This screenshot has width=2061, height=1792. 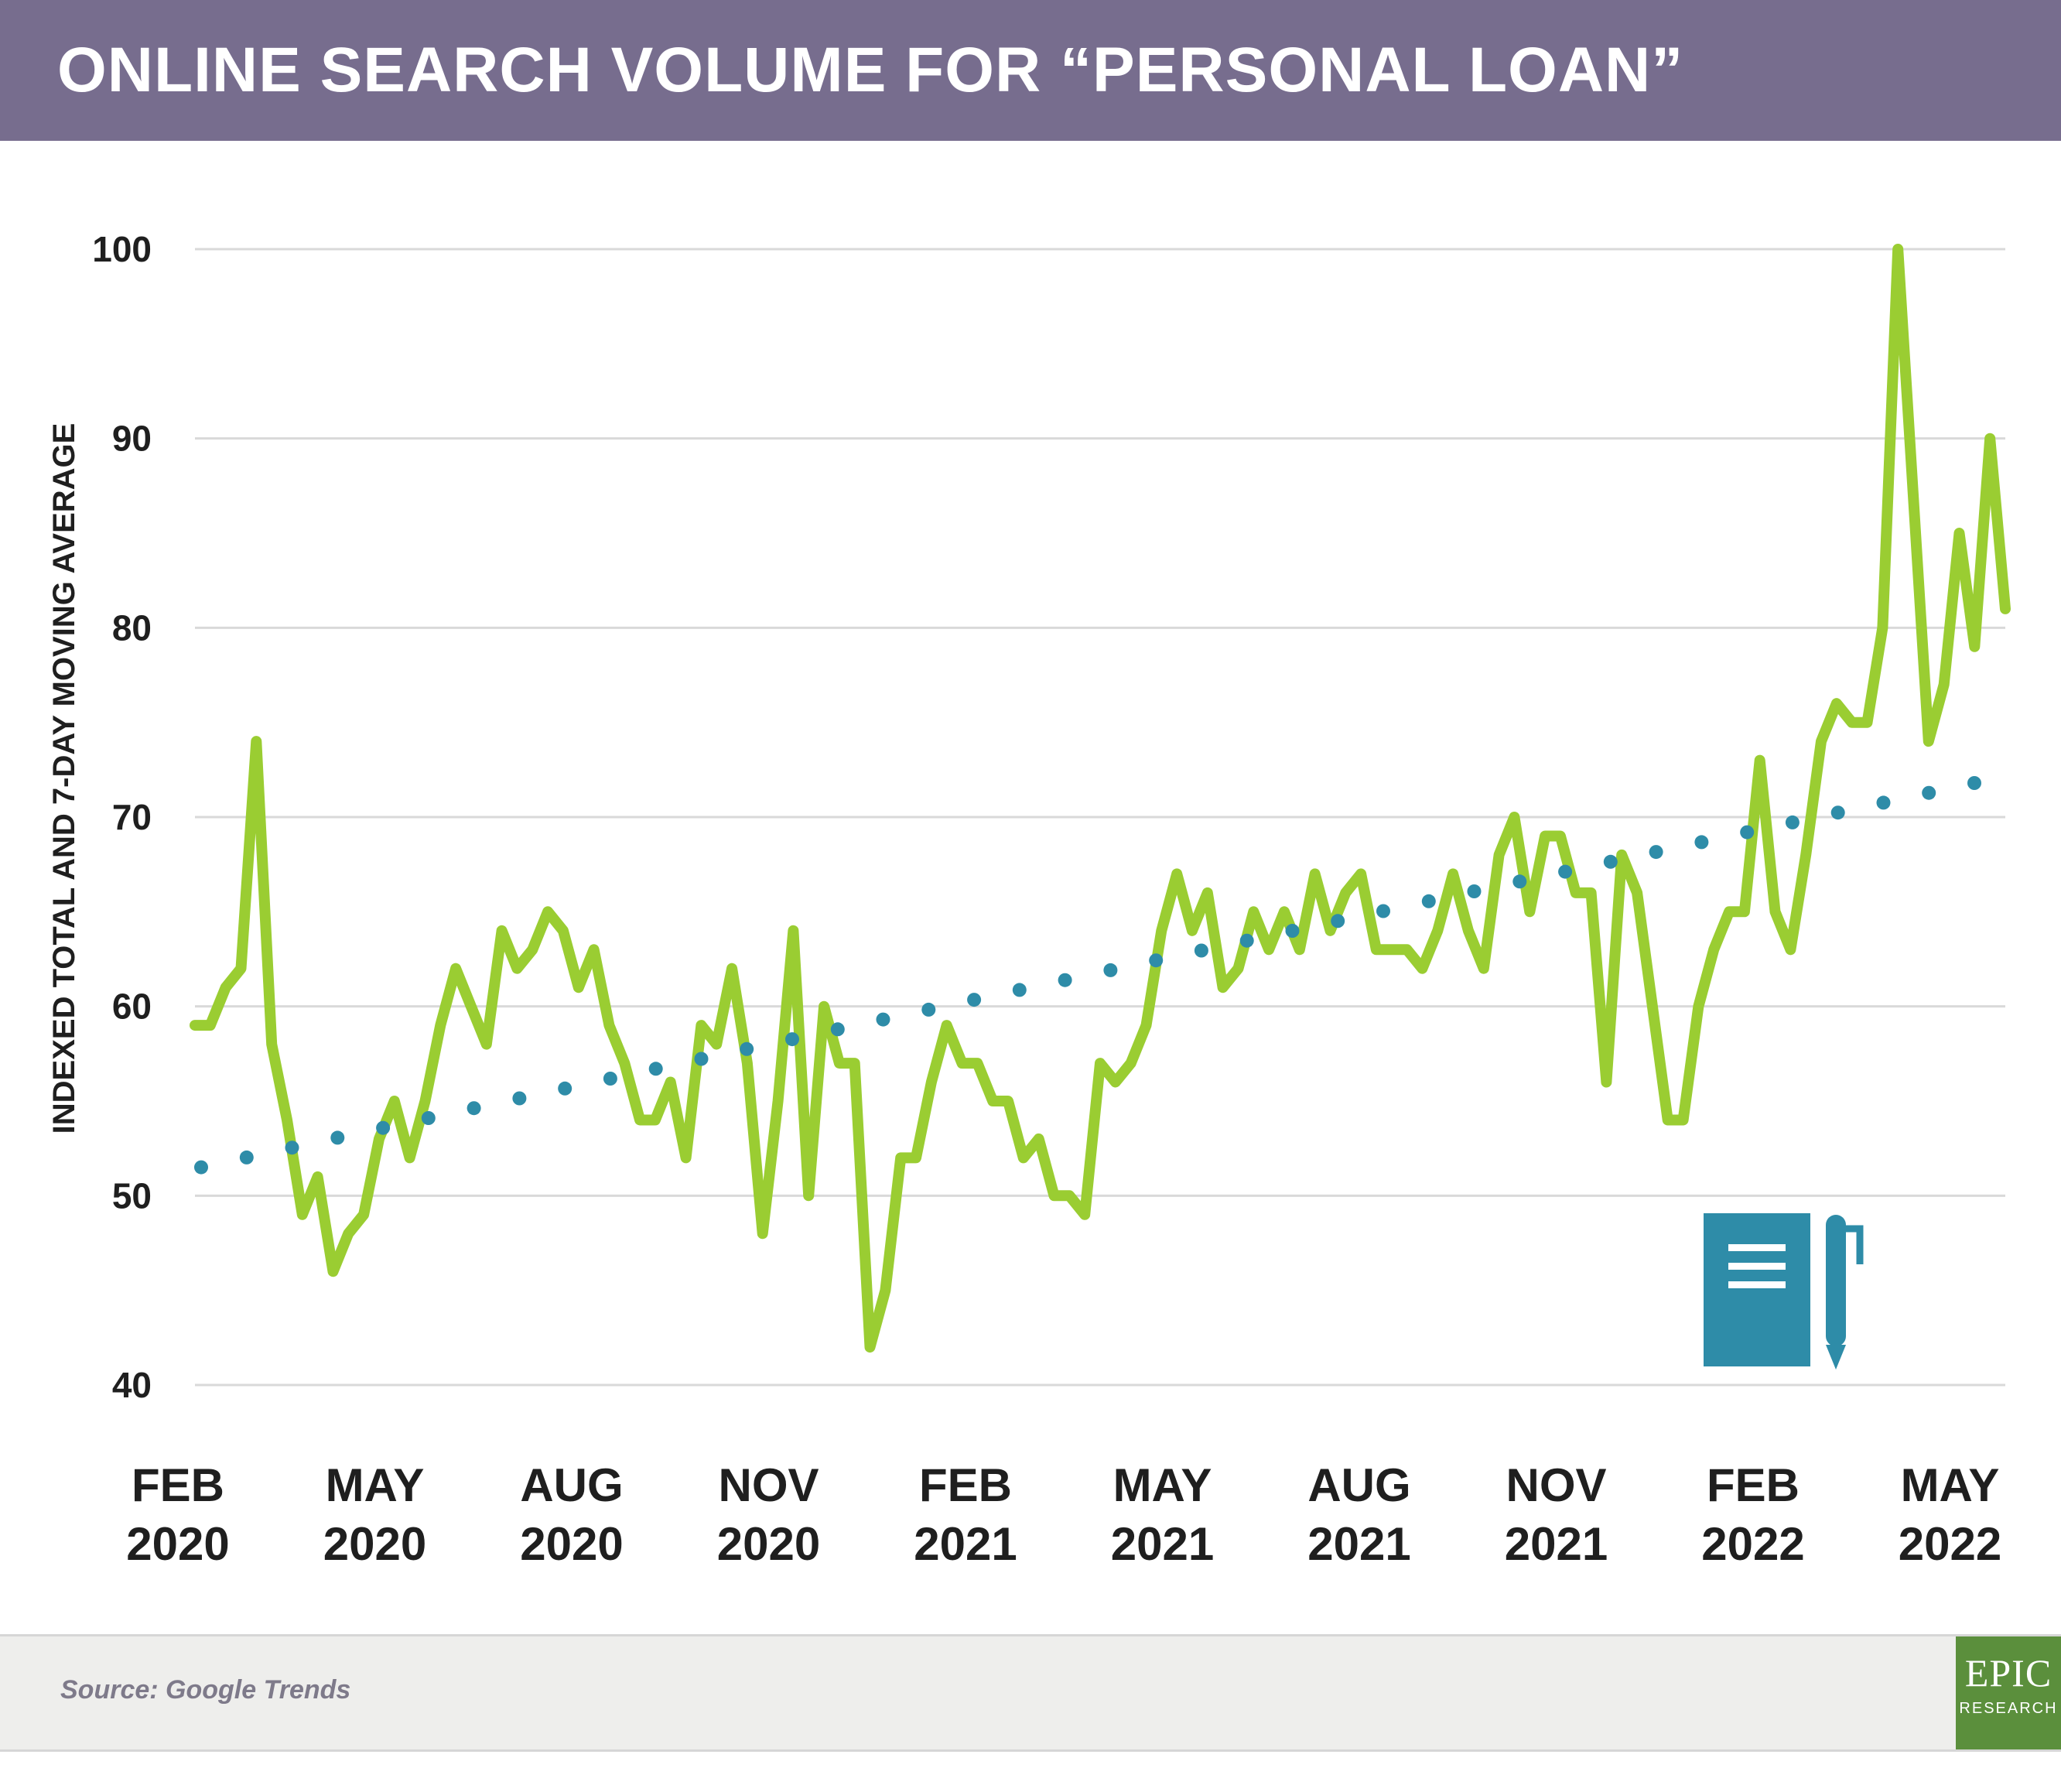 What do you see at coordinates (132, 627) in the screenshot?
I see `y-tick-label: 80` at bounding box center [132, 627].